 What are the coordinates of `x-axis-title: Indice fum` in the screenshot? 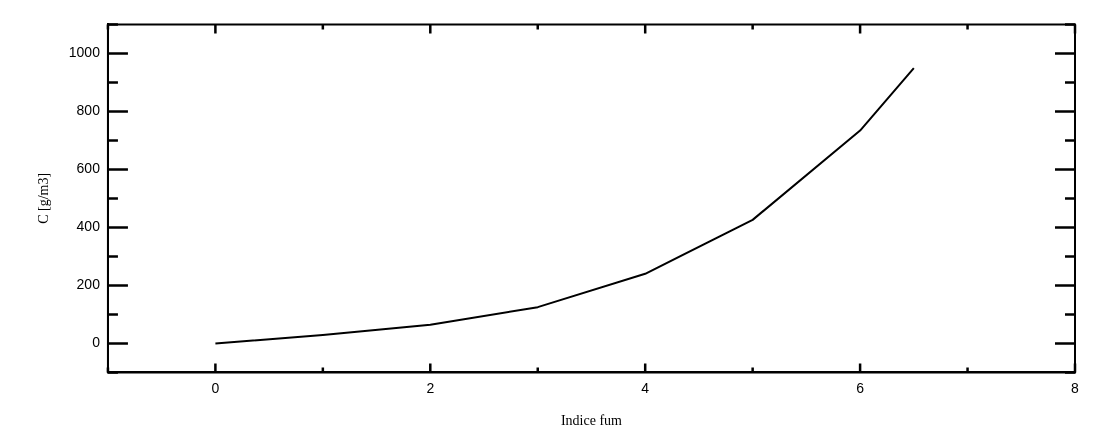 It's located at (591, 421).